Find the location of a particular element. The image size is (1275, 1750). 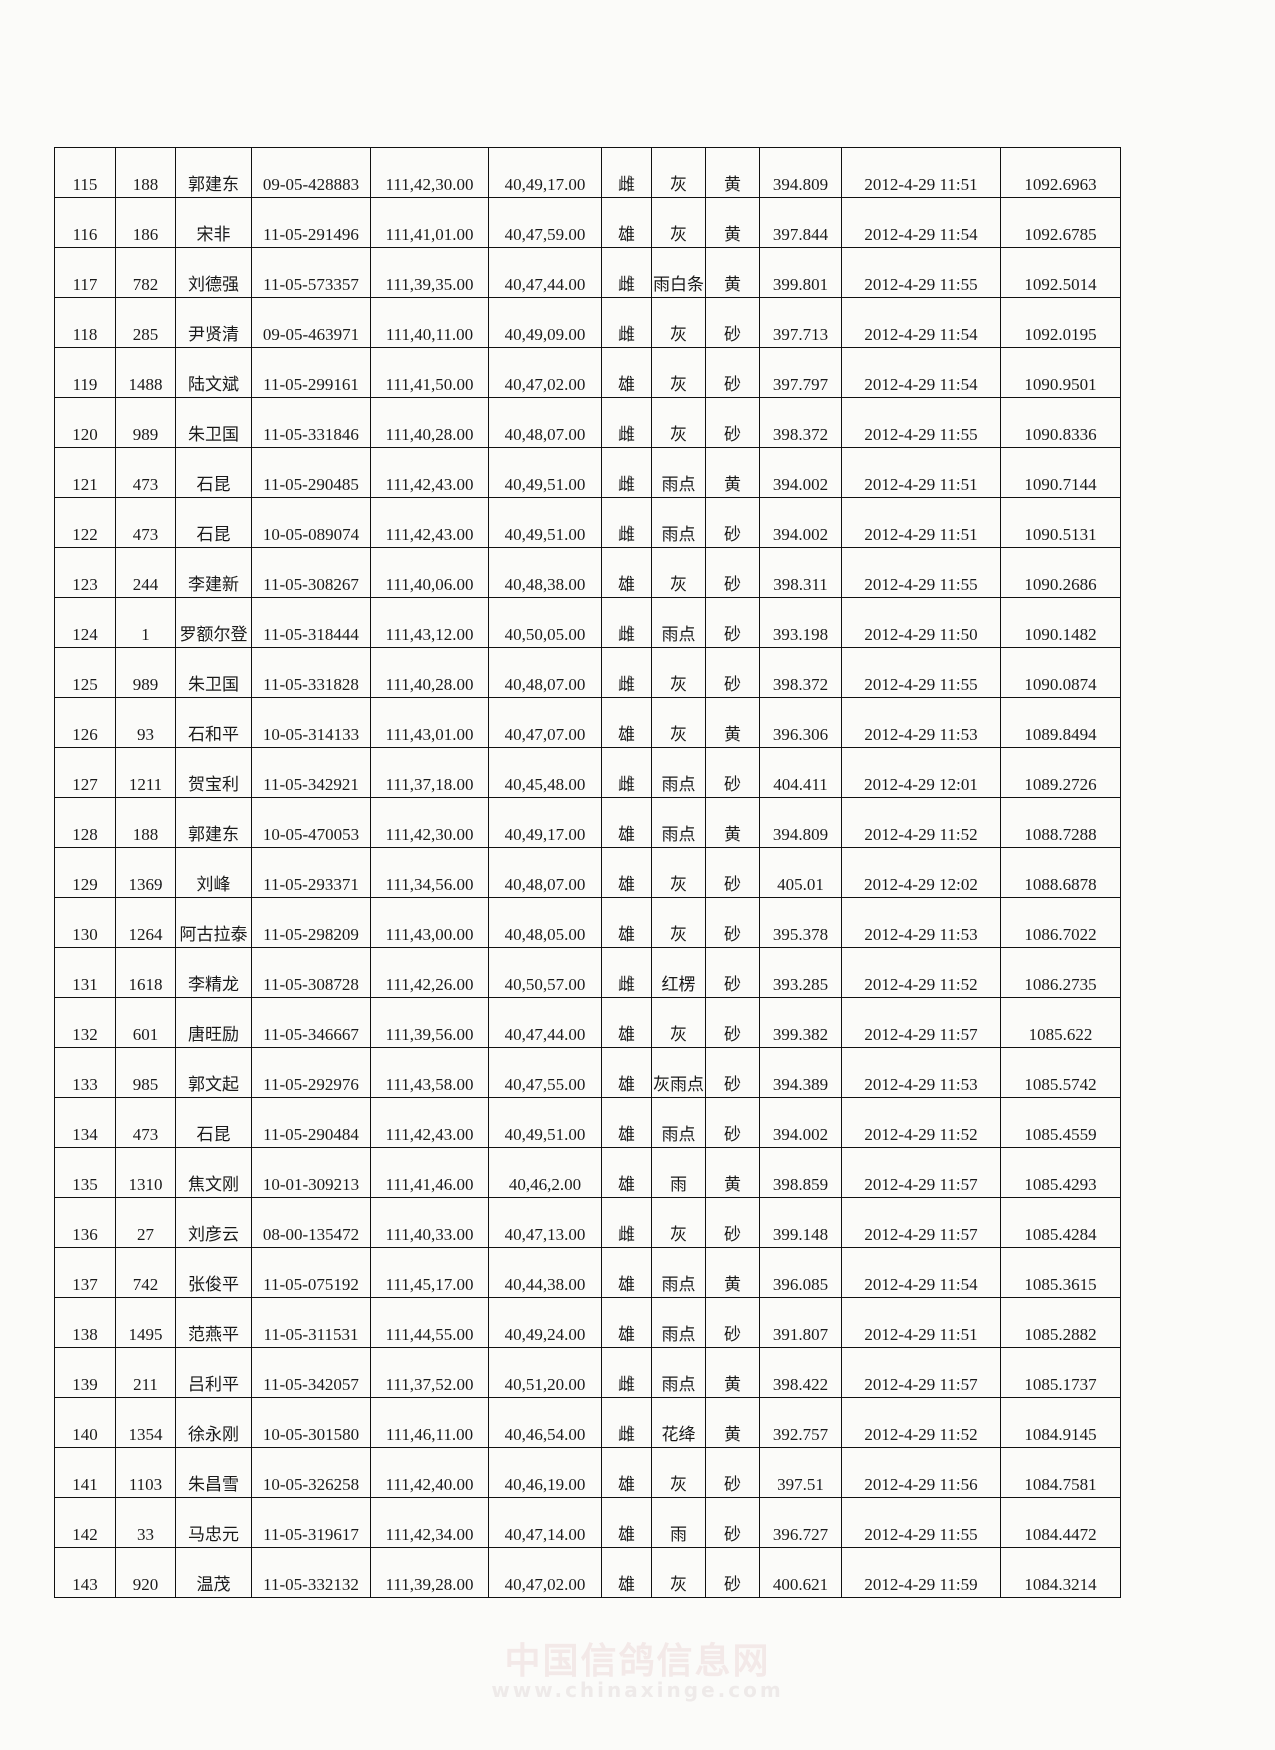

table-cell: 129 is located at coordinates (85, 872).